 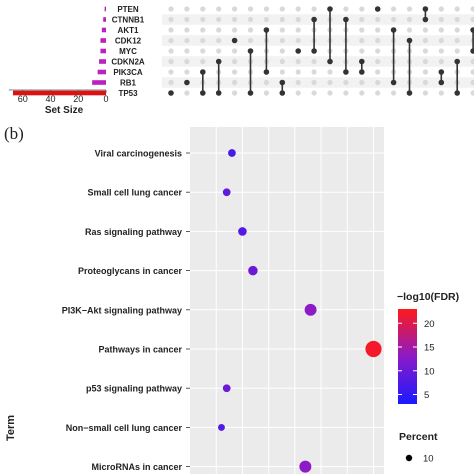 I want to click on y-axis-title: Term, so click(x=11, y=428).